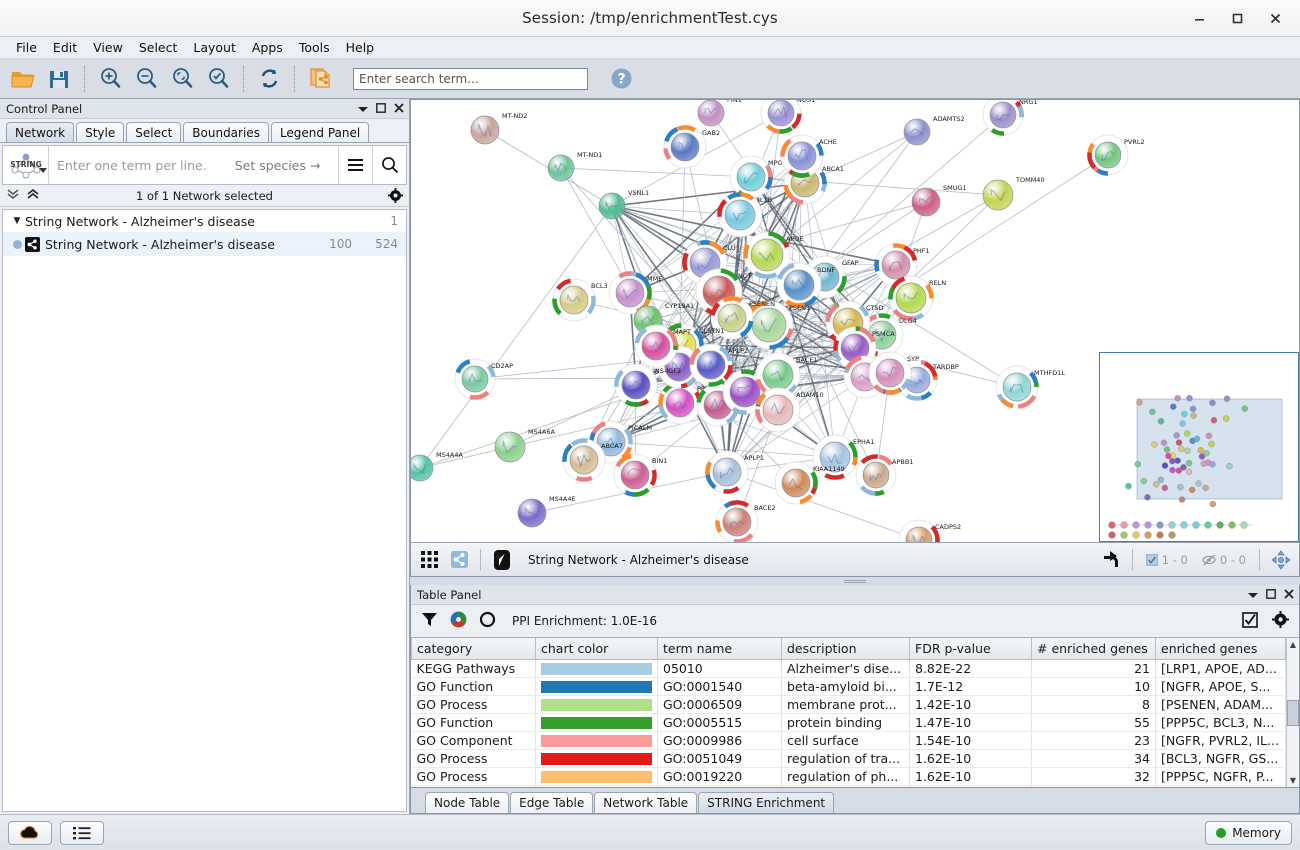 The width and height of the screenshot is (1300, 850). Describe the element at coordinates (429, 560) in the screenshot. I see `grid-layout-icon` at that location.